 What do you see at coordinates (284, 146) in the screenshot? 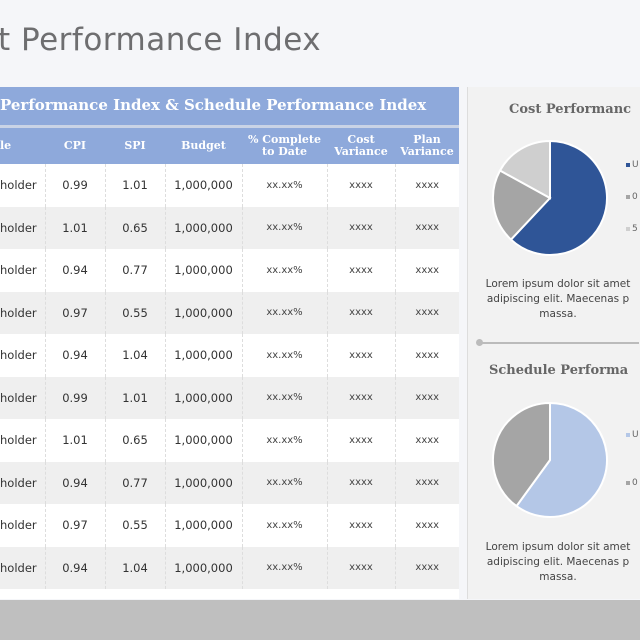
I see `column-header: % Complete to Date` at bounding box center [284, 146].